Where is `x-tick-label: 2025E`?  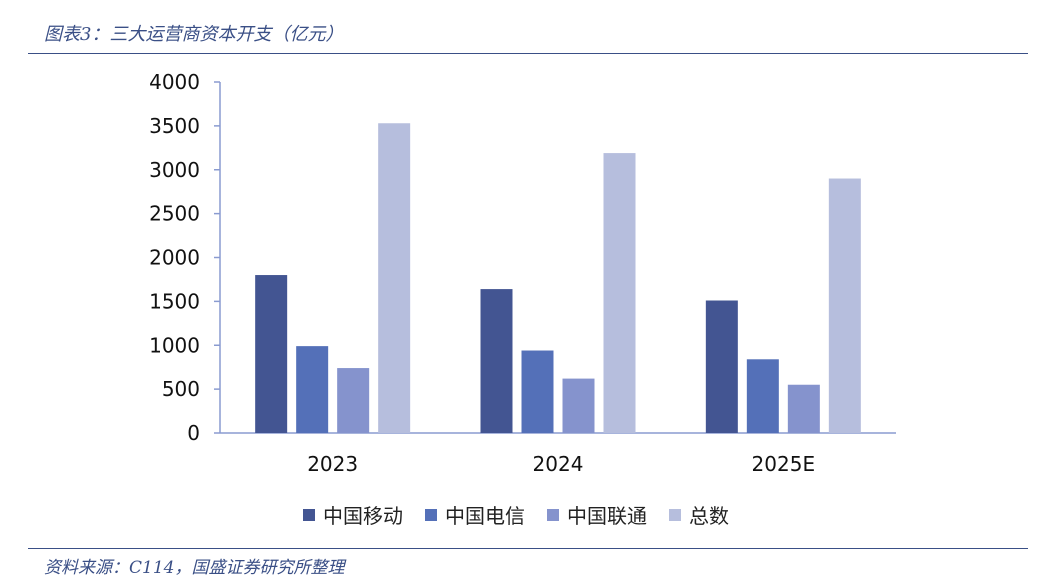
x-tick-label: 2025E is located at coordinates (784, 464).